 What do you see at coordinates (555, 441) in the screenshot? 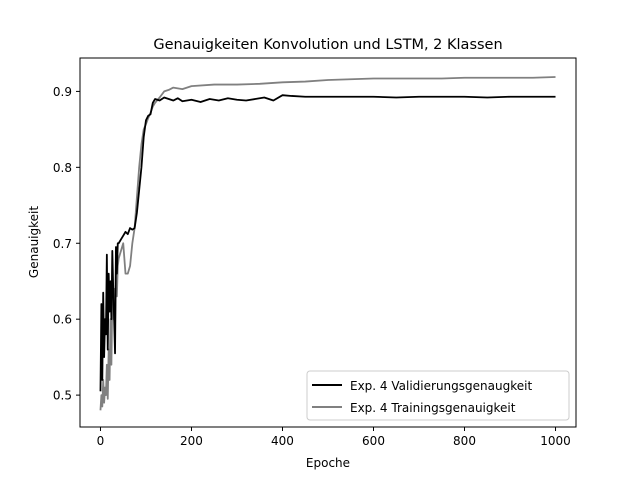
I see `x-tick-label: 1000` at bounding box center [555, 441].